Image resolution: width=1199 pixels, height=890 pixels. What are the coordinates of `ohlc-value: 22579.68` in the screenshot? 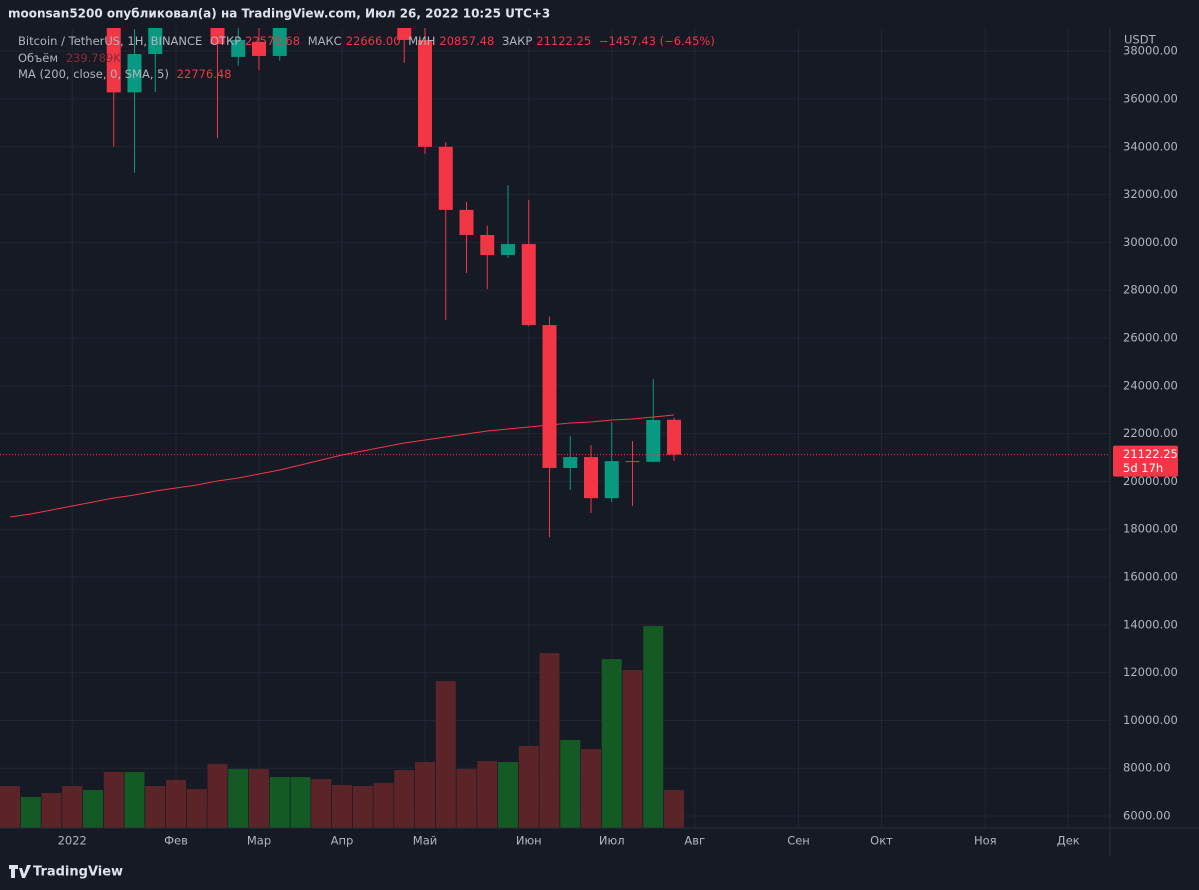 It's located at (273, 41).